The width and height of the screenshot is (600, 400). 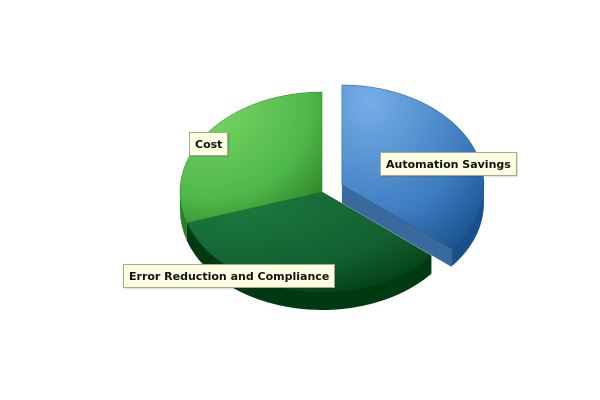 What do you see at coordinates (183, 216) in the screenshot?
I see `slice-side-cost` at bounding box center [183, 216].